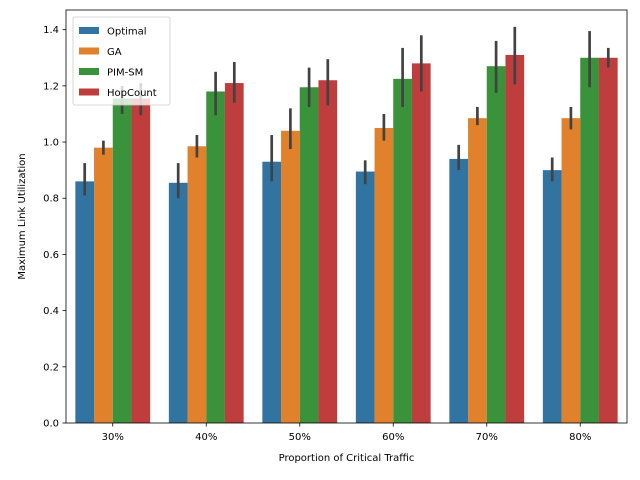 The image size is (640, 480). Describe the element at coordinates (51, 199) in the screenshot. I see `y-tick-label: 0.8` at that location.